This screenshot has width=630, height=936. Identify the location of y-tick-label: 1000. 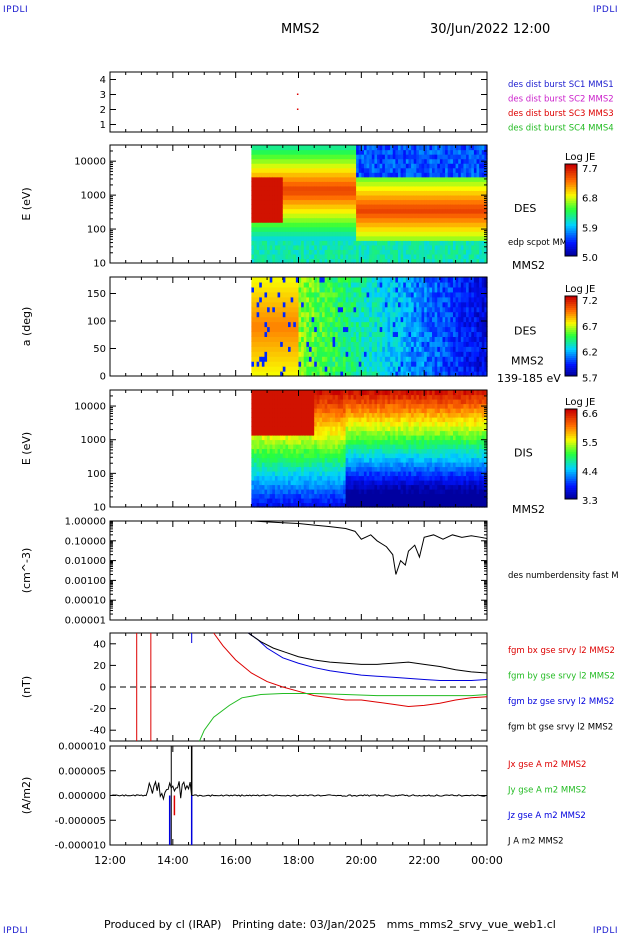
(93, 196).